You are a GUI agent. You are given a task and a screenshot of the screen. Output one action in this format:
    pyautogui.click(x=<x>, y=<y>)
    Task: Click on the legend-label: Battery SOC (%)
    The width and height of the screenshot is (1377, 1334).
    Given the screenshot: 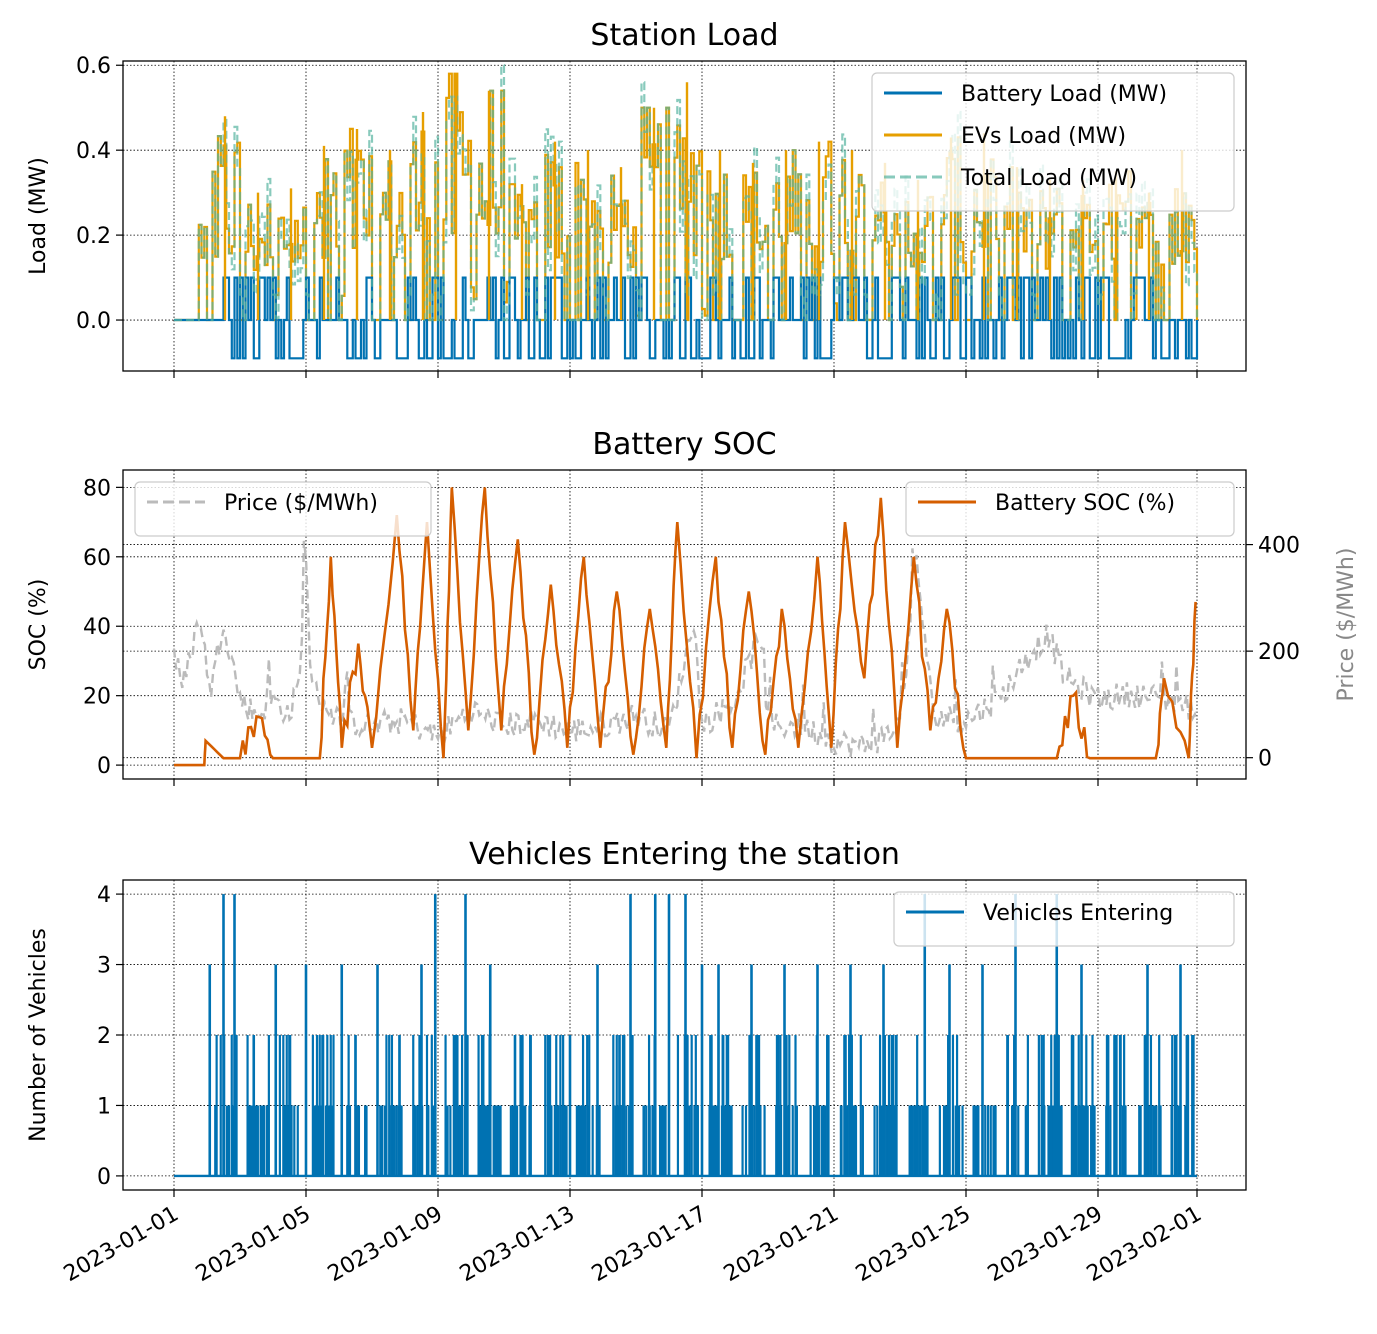 What is the action you would take?
    pyautogui.click(x=1085, y=503)
    